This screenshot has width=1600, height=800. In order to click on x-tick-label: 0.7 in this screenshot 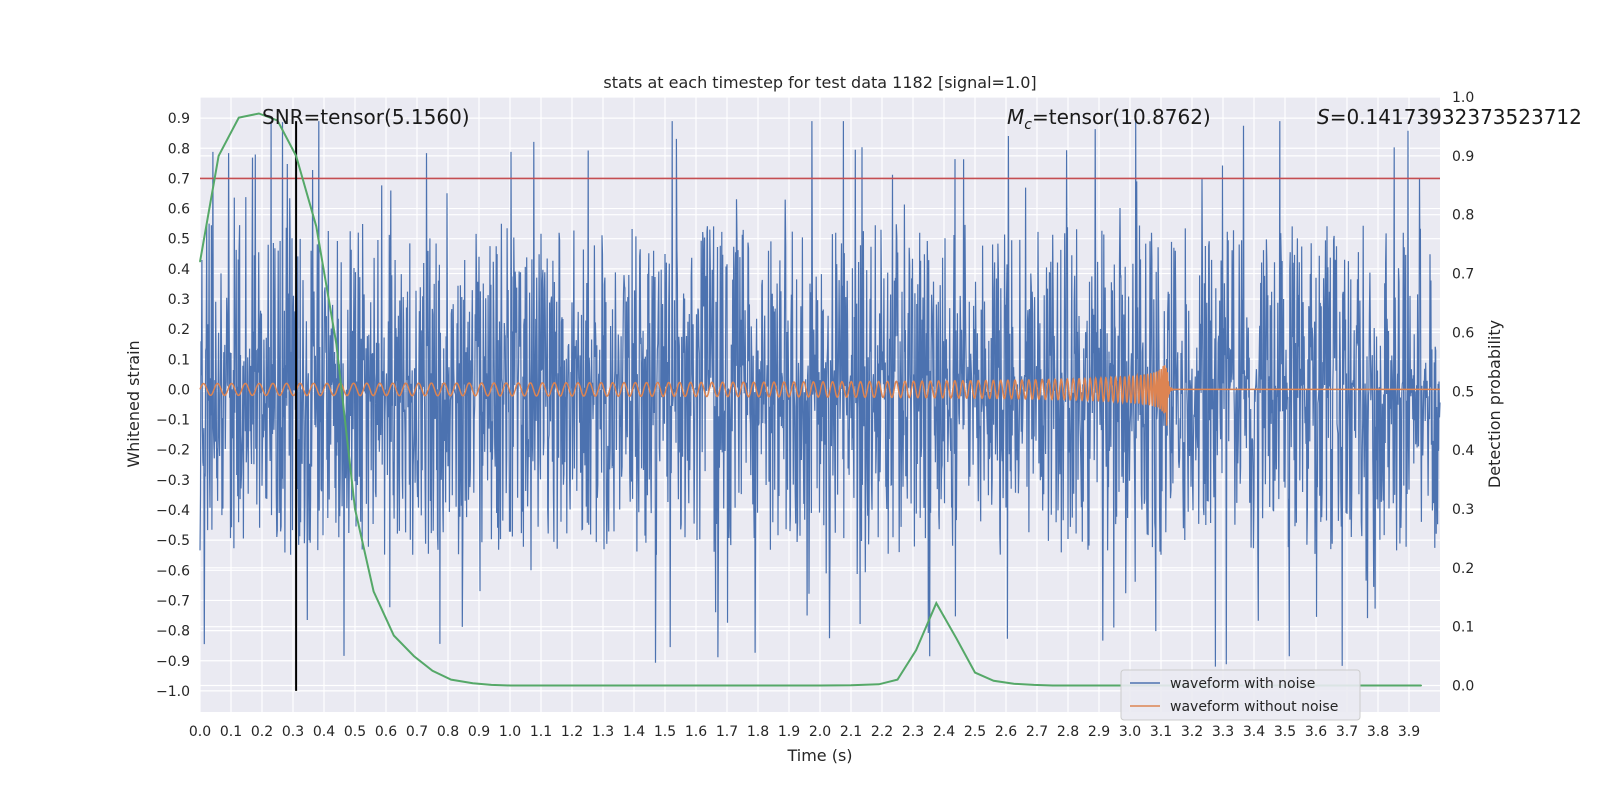, I will do `click(417, 732)`.